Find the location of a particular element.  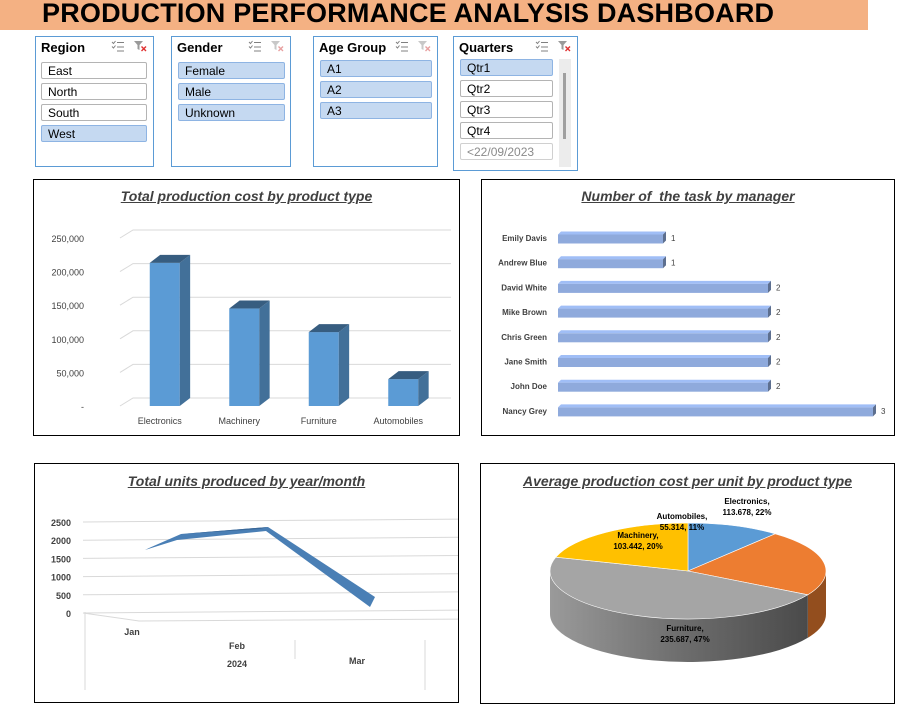

production-cost-title: Total production cost by product type is located at coordinates (246, 196).